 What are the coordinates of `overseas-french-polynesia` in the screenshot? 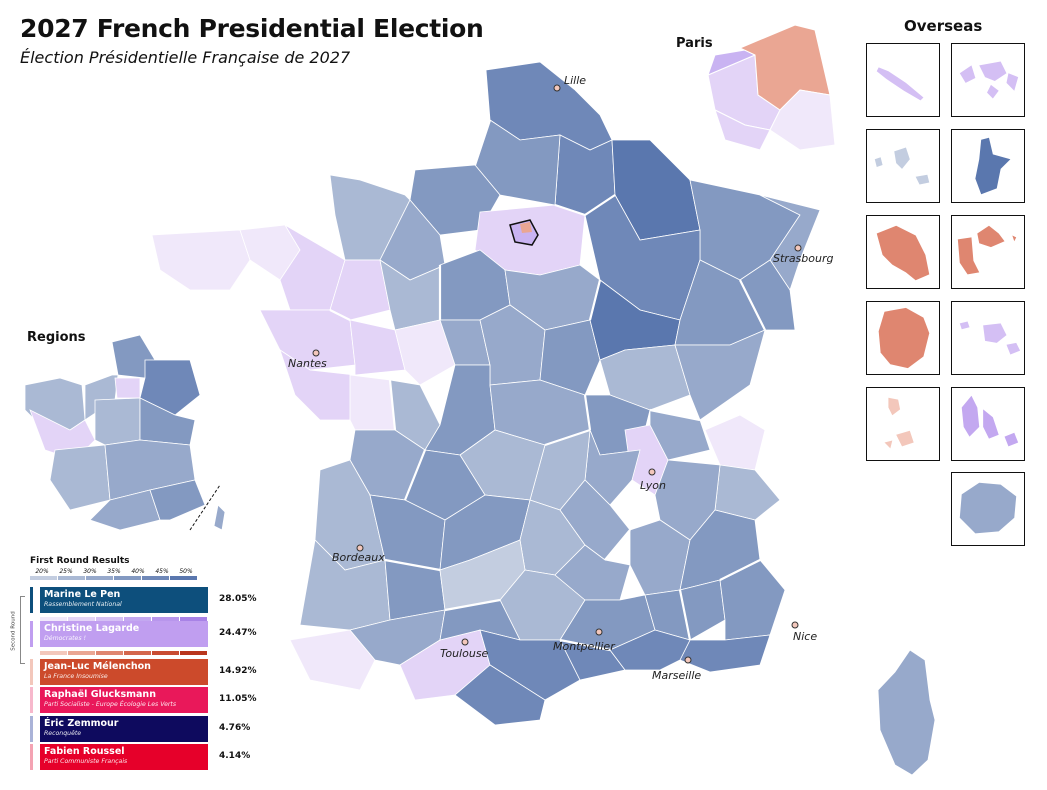 It's located at (988, 338).